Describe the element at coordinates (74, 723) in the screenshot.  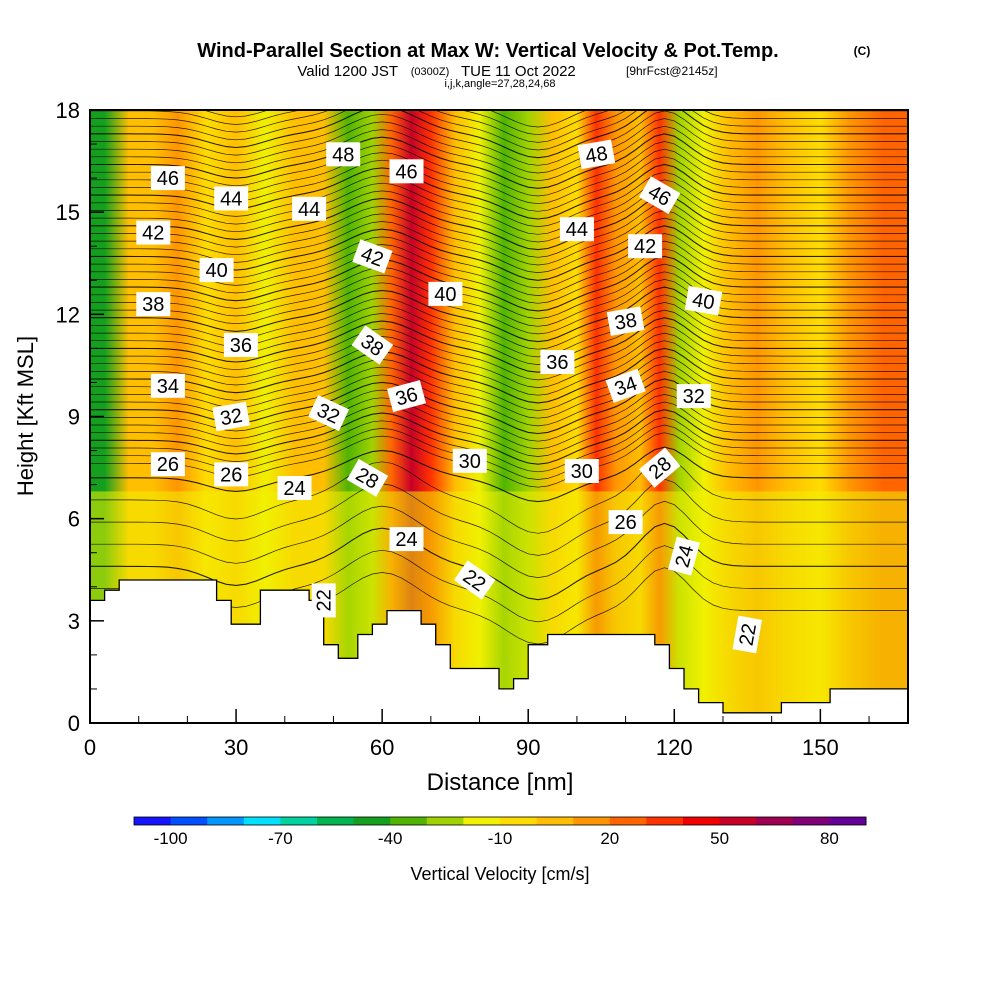
I see `y-tick-label: 0` at that location.